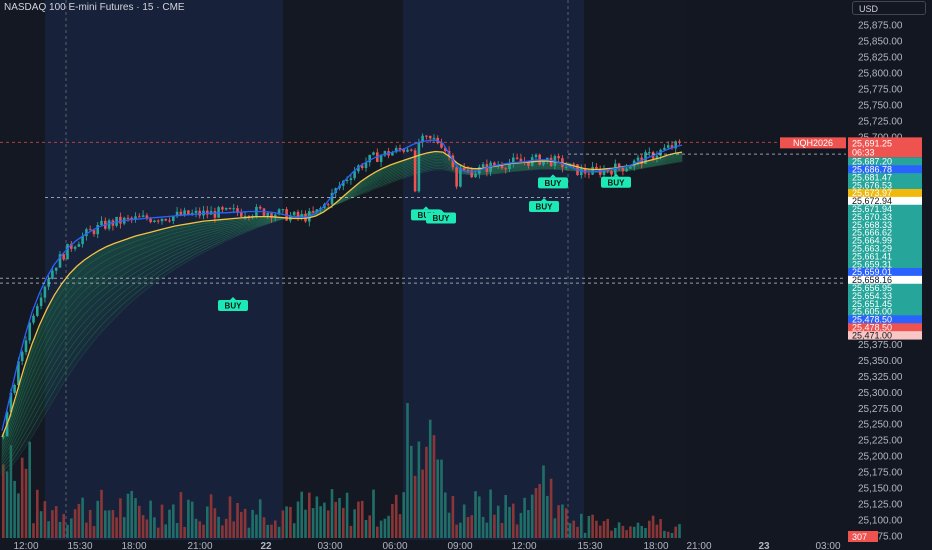 This screenshot has width=932, height=550. I want to click on currency-selector: USD, so click(889, 8).